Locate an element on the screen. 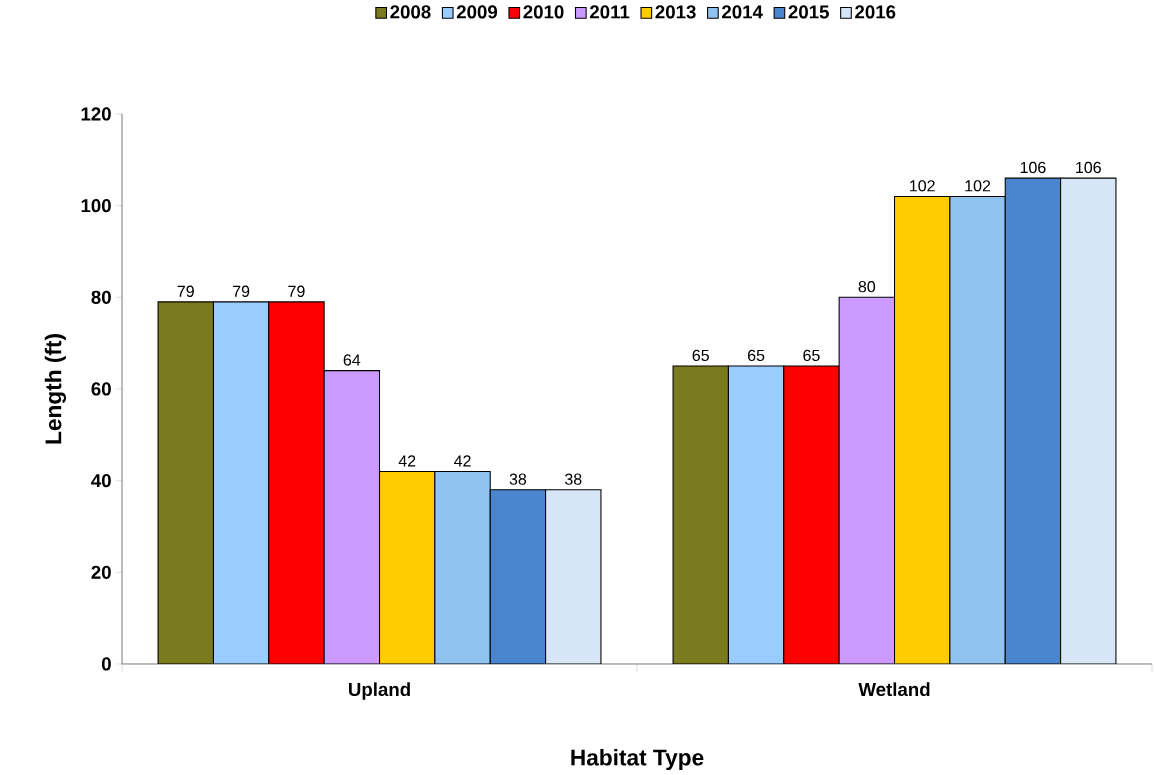 This screenshot has width=1156, height=775. y-tick-label: 0 is located at coordinates (106, 664).